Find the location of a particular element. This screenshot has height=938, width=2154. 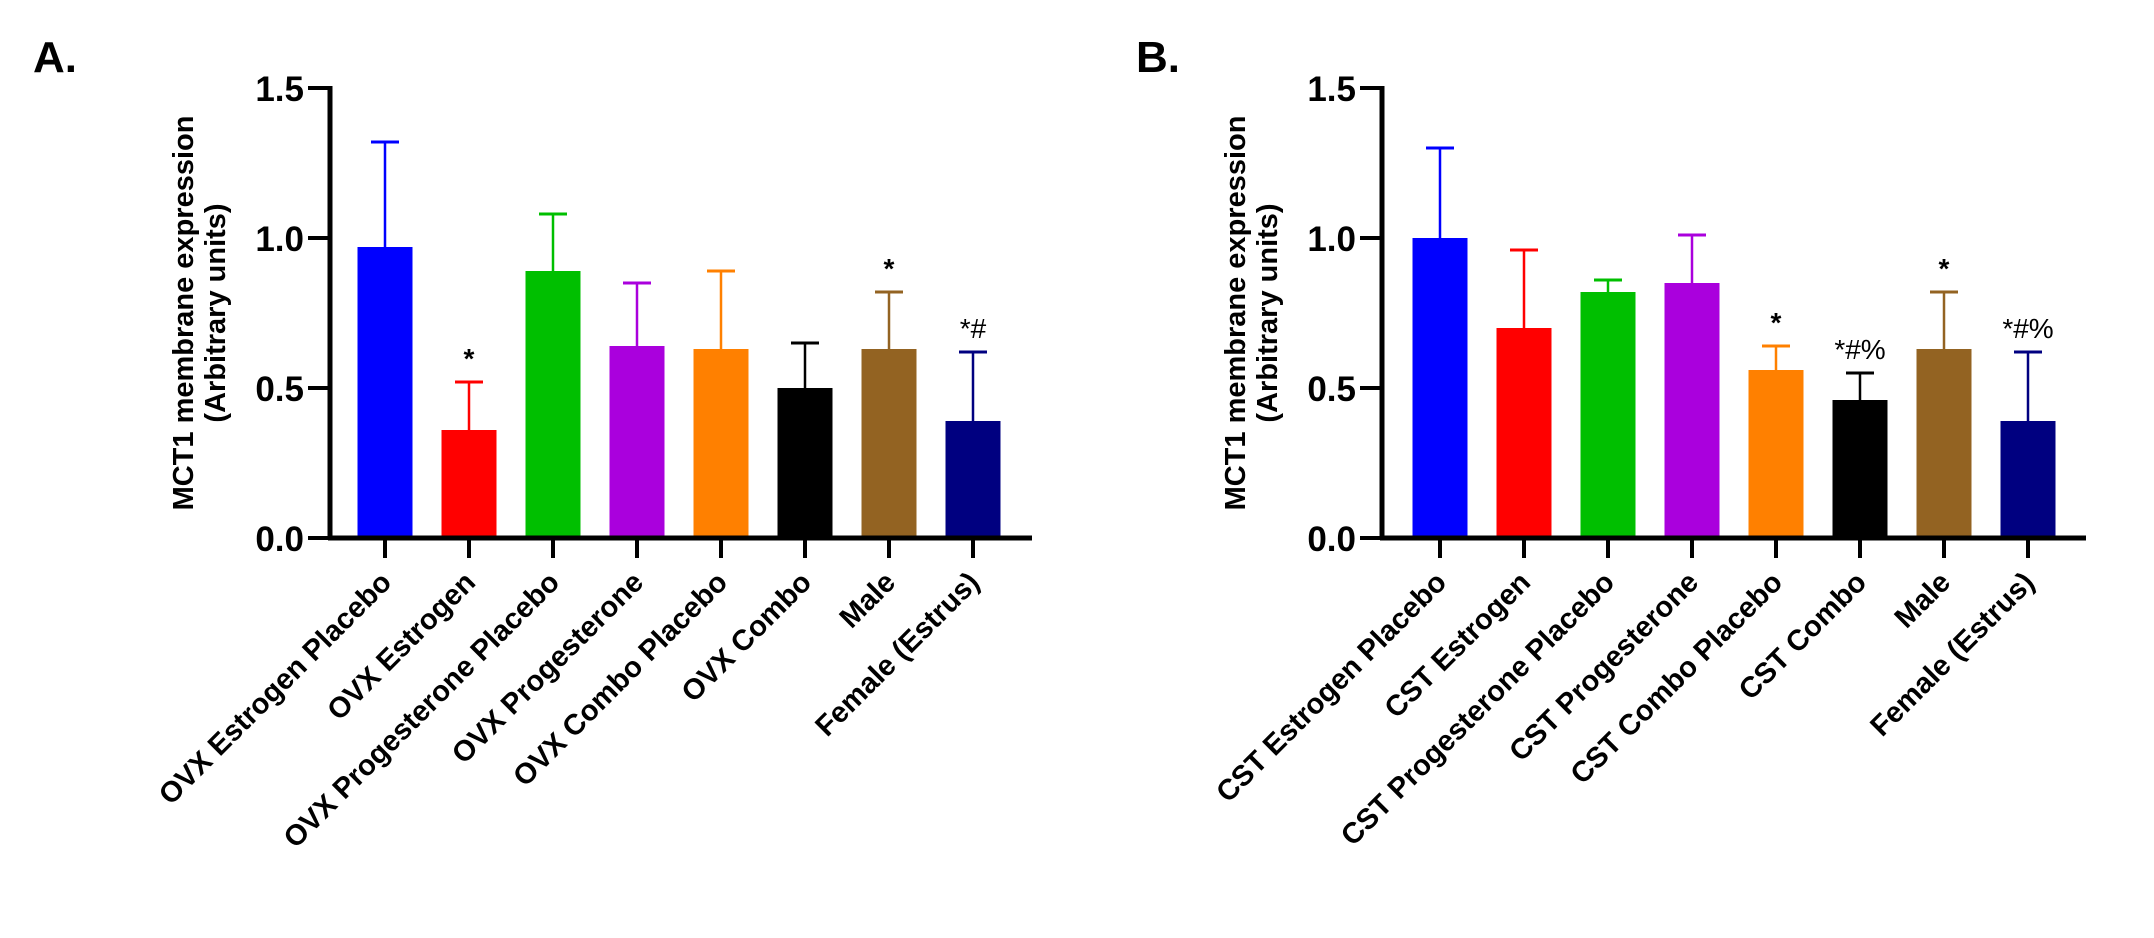

x-tick-label: CST Estrogen is located at coordinates (1458, 645).